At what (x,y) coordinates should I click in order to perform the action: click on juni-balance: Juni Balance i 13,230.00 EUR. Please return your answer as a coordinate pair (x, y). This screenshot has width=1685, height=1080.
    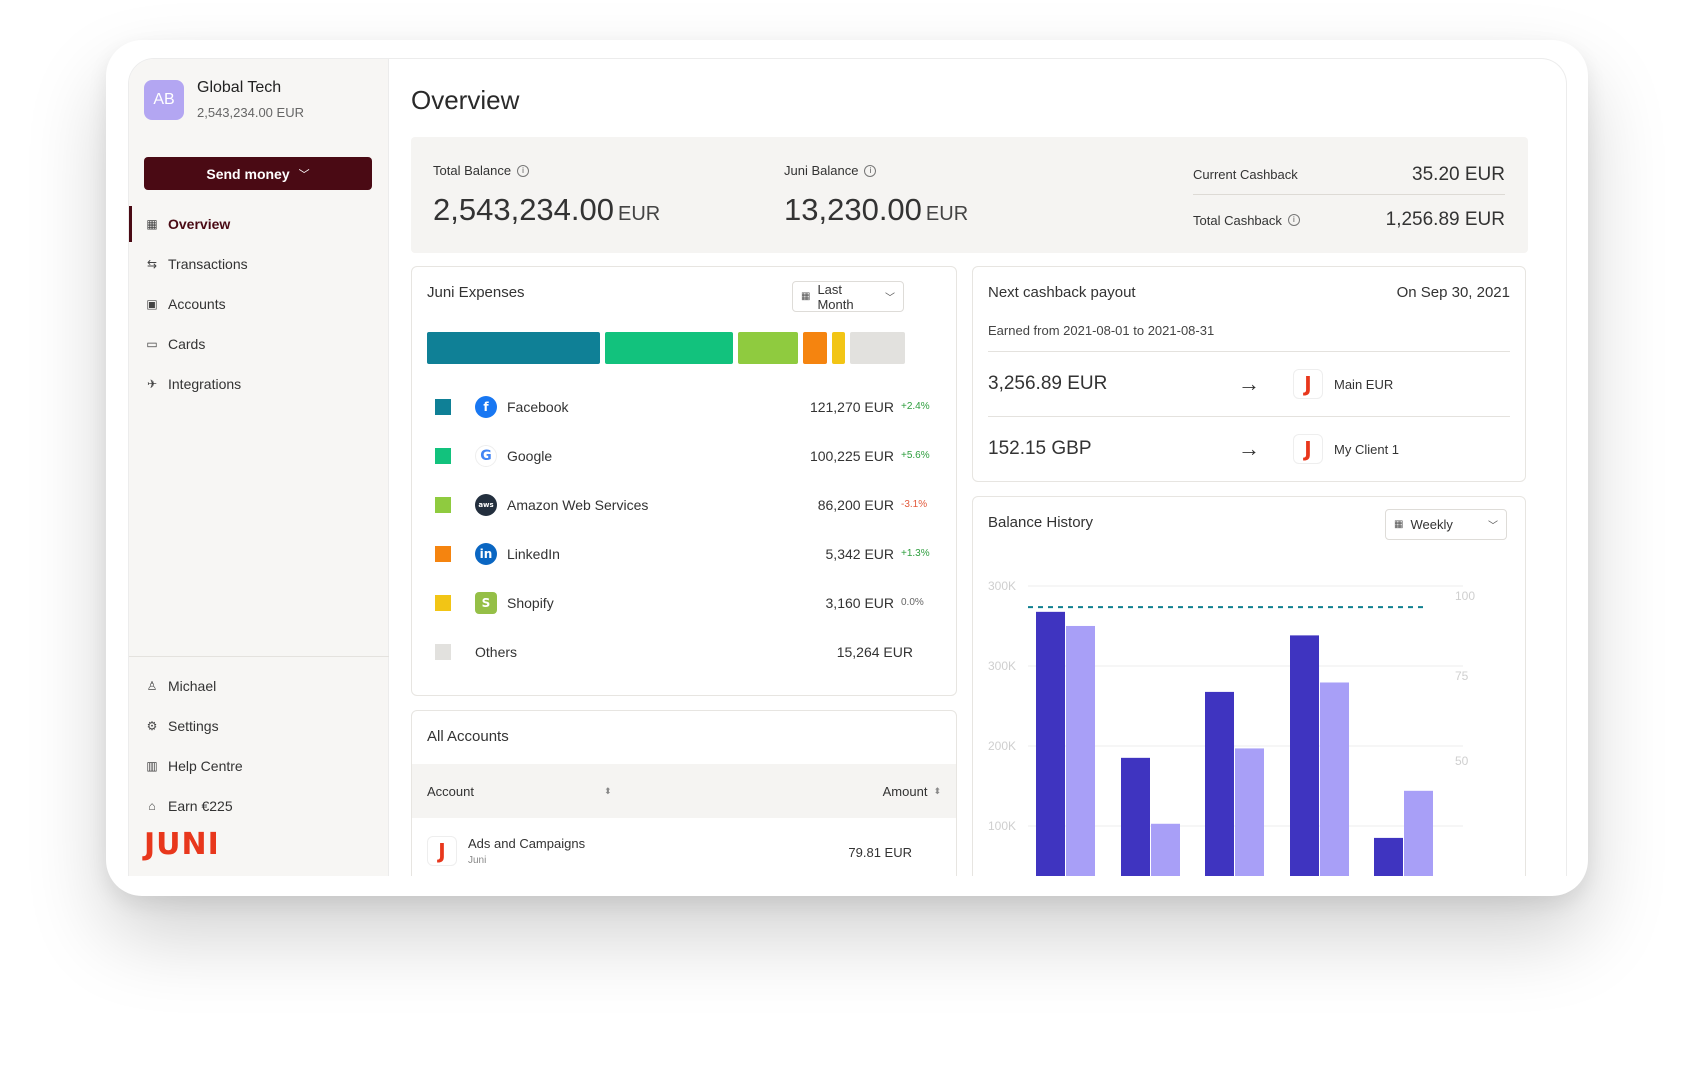
    Looking at the image, I should click on (876, 195).